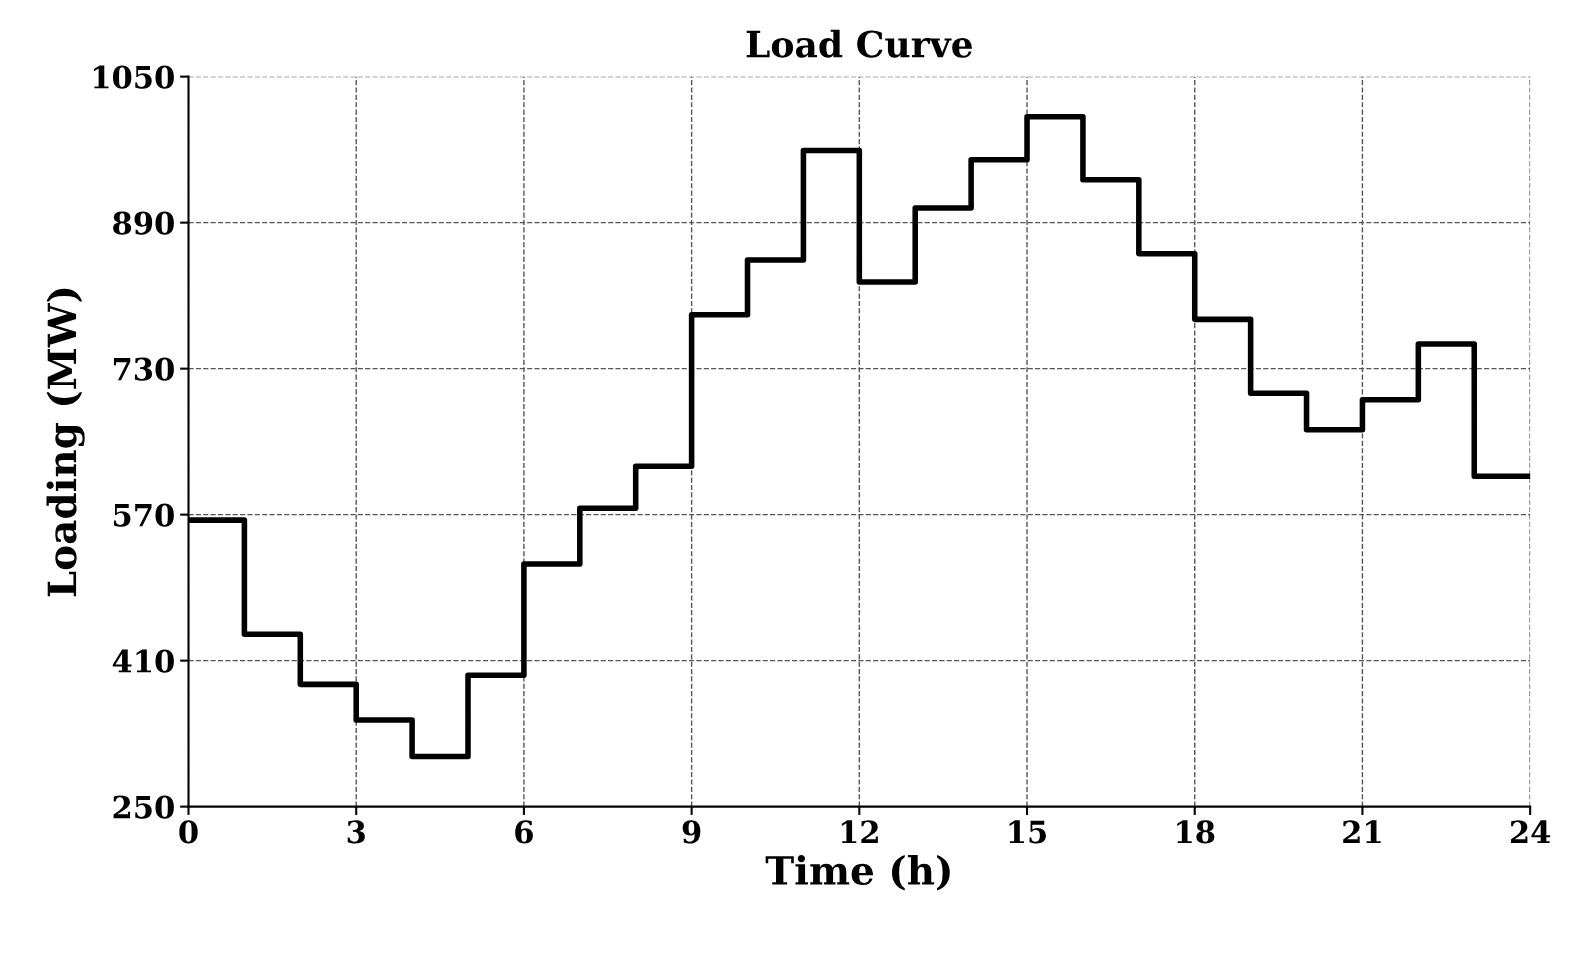 Image resolution: width=1584 pixels, height=958 pixels. Describe the element at coordinates (143, 223) in the screenshot. I see `y-tick-label: 890` at that location.